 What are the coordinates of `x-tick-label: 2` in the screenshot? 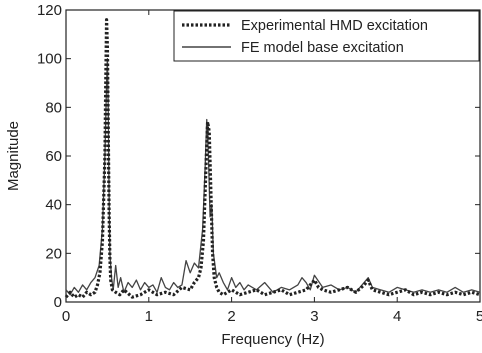 It's located at (231, 316).